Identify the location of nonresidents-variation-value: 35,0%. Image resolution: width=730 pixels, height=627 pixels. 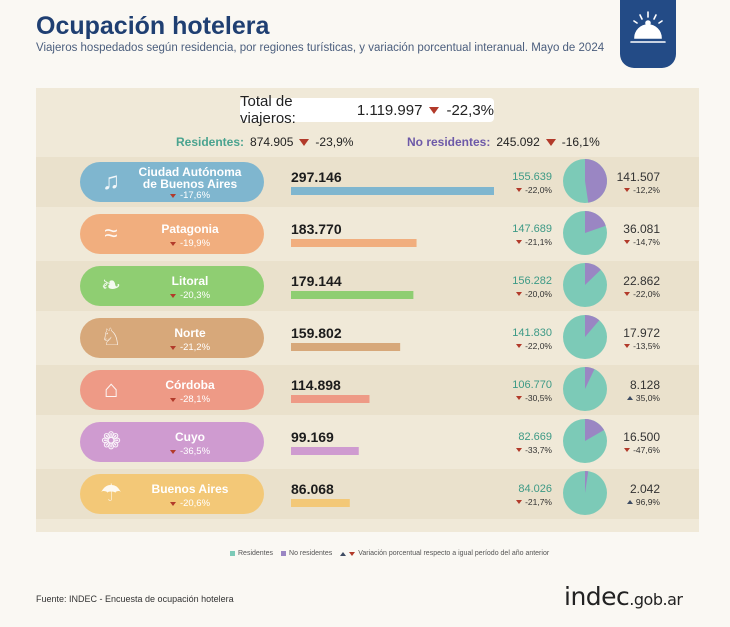
(647, 398).